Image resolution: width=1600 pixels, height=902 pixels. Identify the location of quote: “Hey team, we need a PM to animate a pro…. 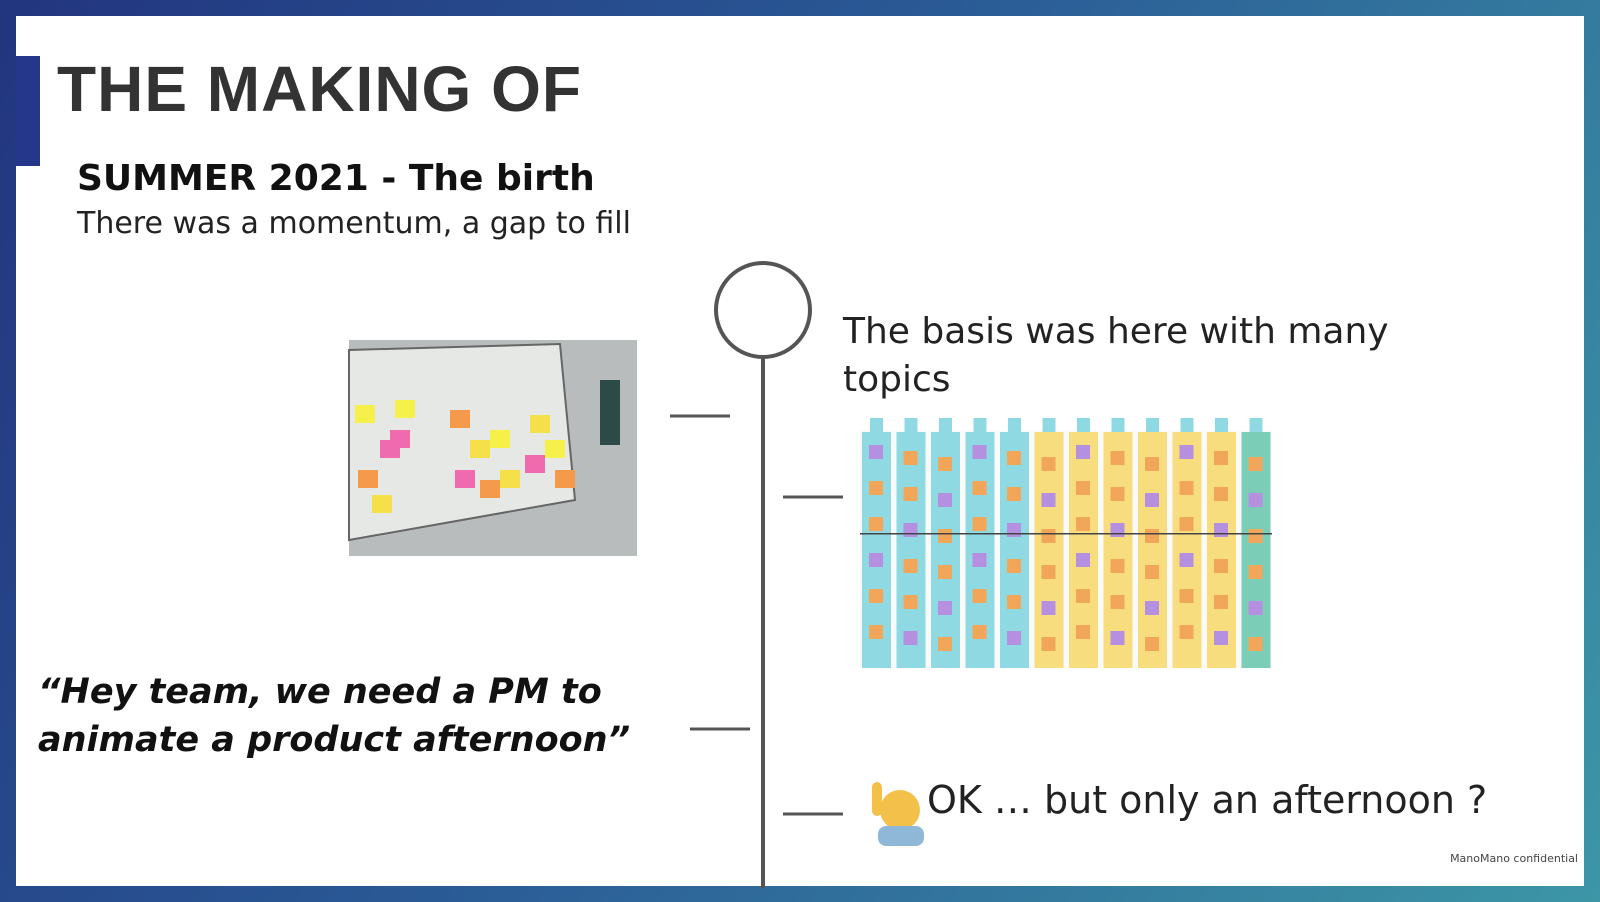
(334, 716).